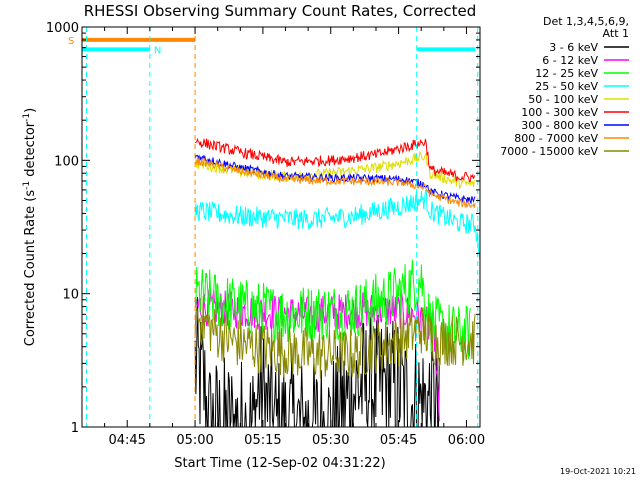 This screenshot has width=640, height=480. Describe the element at coordinates (566, 73) in the screenshot. I see `legend-label-2: 12 - 25 keV` at that location.